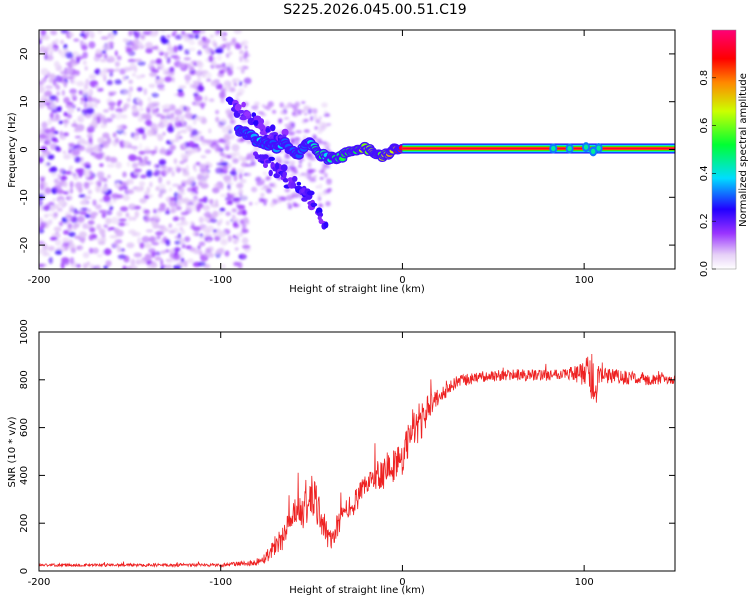 The height and width of the screenshot is (600, 750). Describe the element at coordinates (24, 197) in the screenshot. I see `y-tick-label: -10` at that location.